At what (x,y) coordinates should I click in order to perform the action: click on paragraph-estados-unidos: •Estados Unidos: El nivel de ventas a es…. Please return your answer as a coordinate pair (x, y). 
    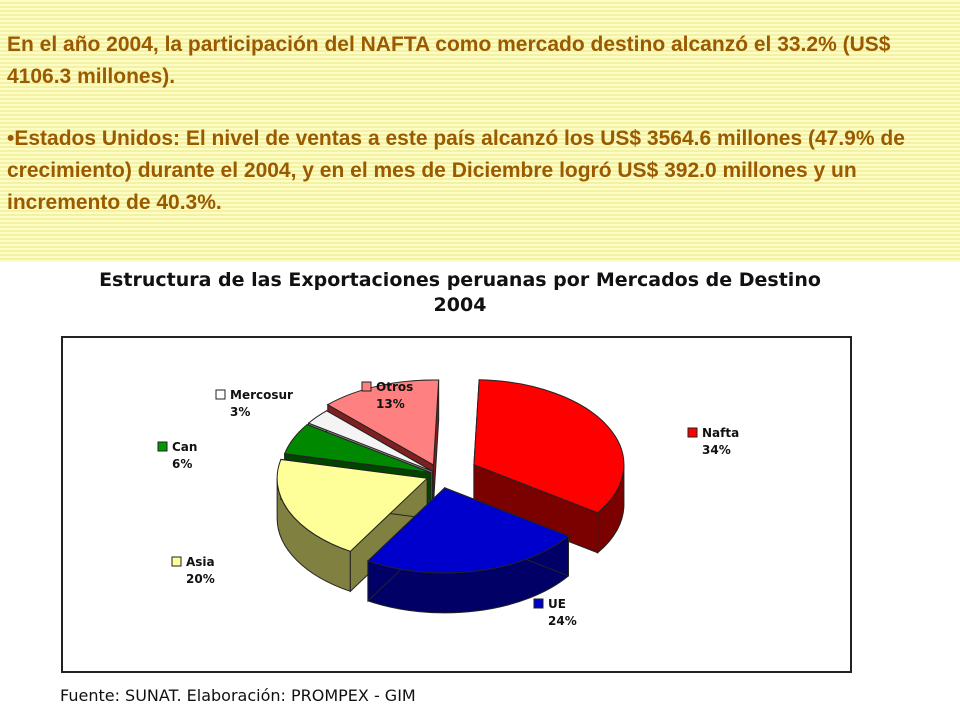
    Looking at the image, I should click on (456, 170).